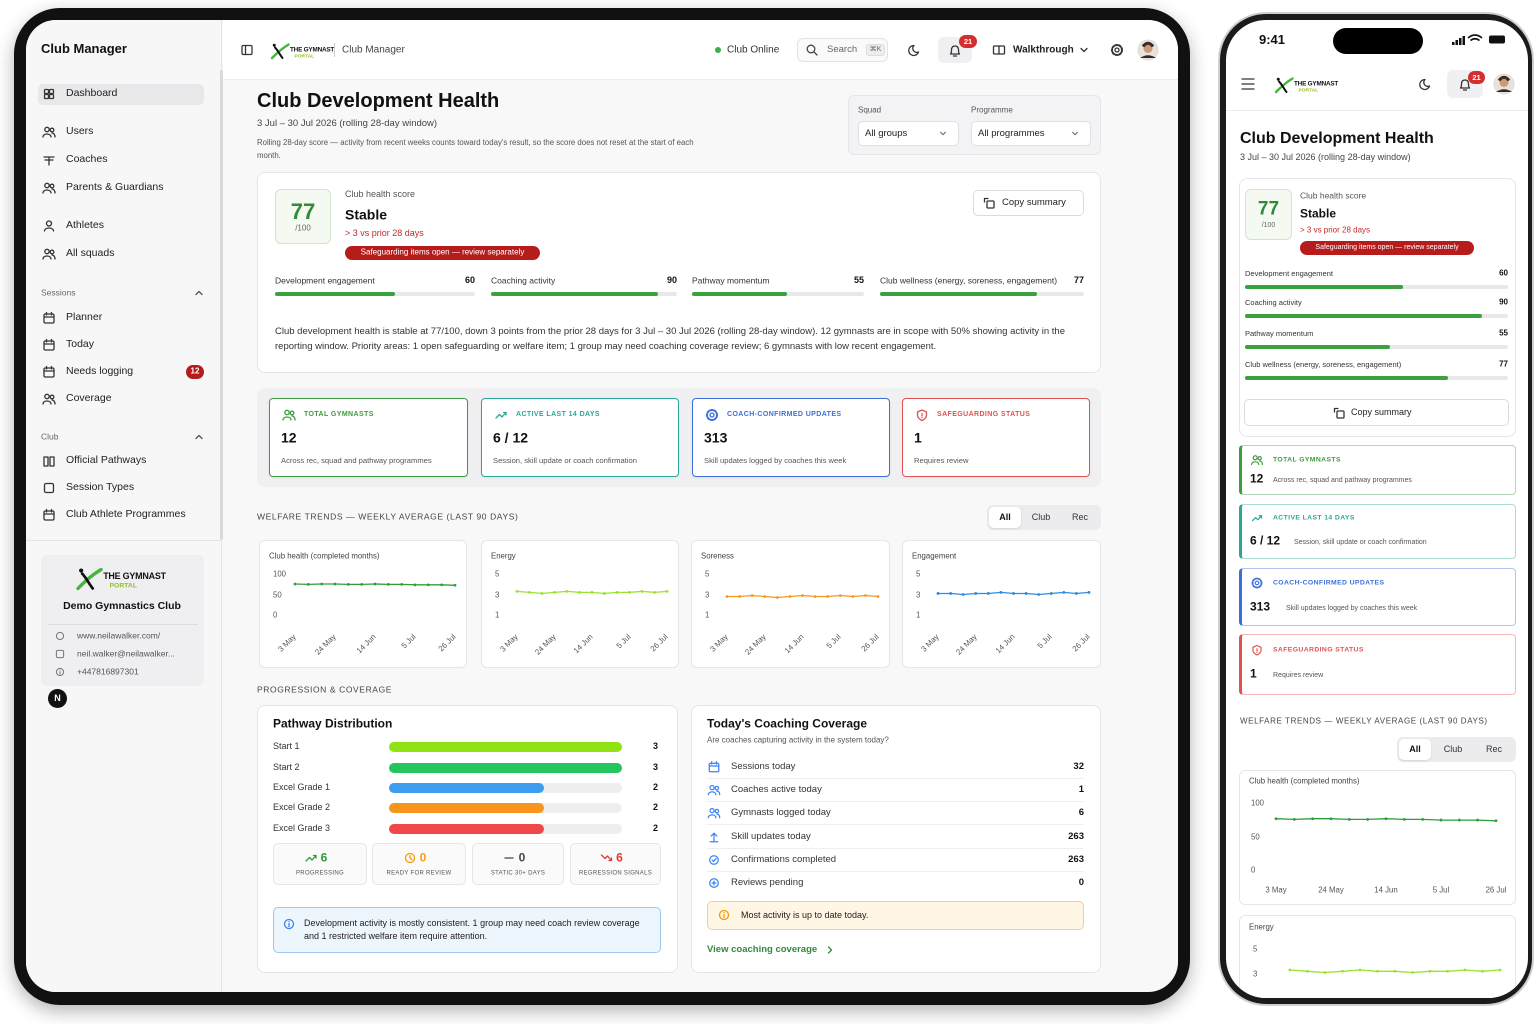  I want to click on metric-value: 60, so click(469, 280).